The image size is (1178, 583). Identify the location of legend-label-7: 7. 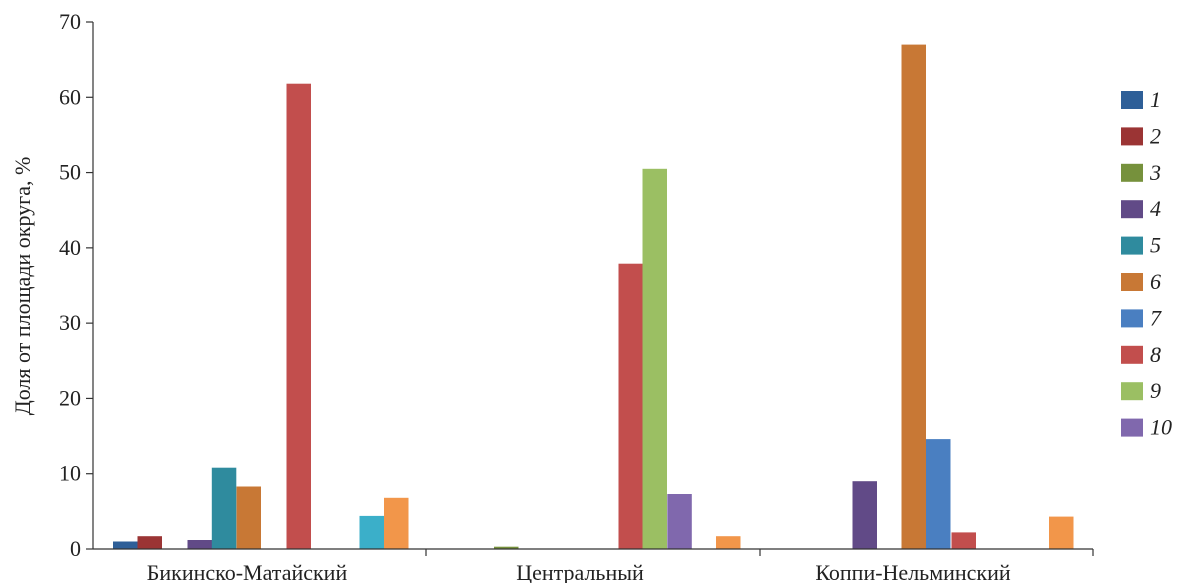
(1156, 317).